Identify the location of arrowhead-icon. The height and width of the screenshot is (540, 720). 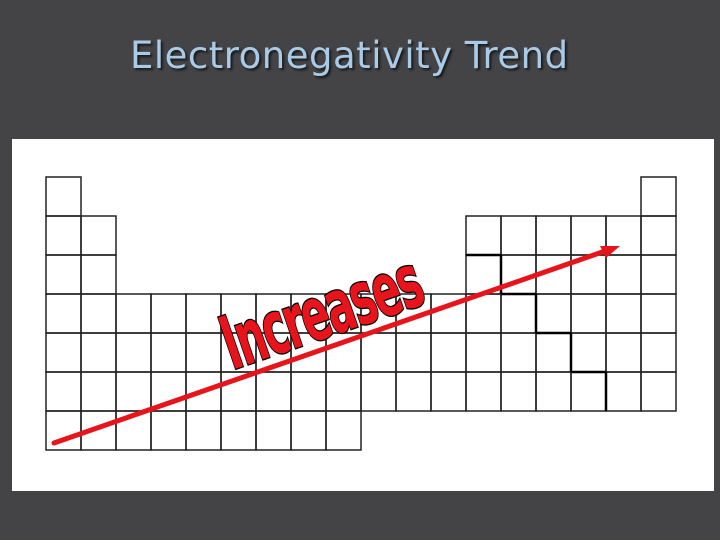
(610, 252).